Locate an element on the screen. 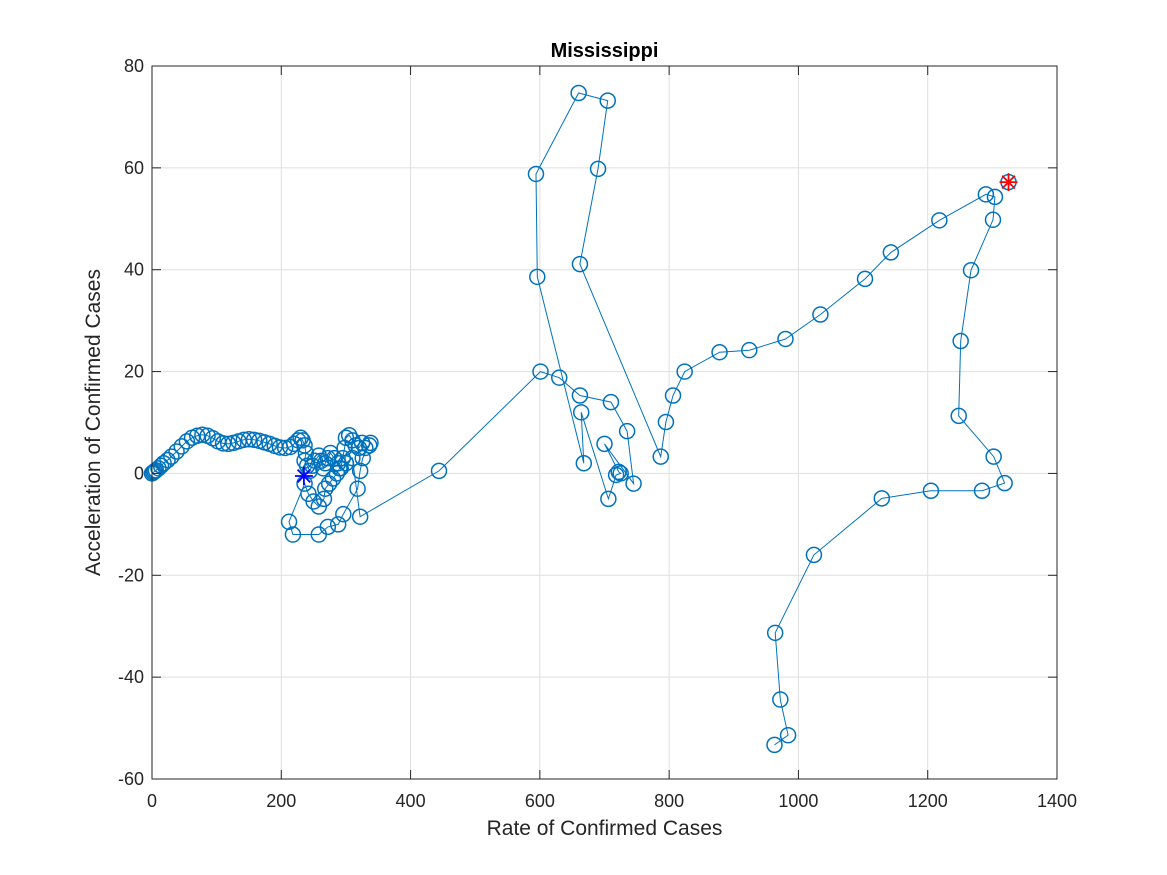  y-tick-label: 40 is located at coordinates (134, 270).